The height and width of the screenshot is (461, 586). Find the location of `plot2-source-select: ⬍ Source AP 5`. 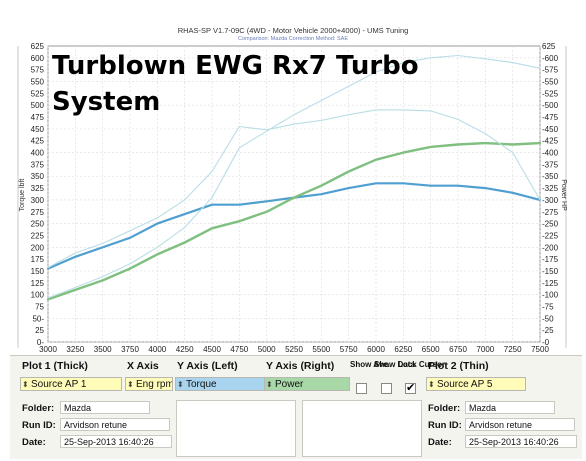

plot2-source-select: ⬍ Source AP 5 is located at coordinates (476, 384).